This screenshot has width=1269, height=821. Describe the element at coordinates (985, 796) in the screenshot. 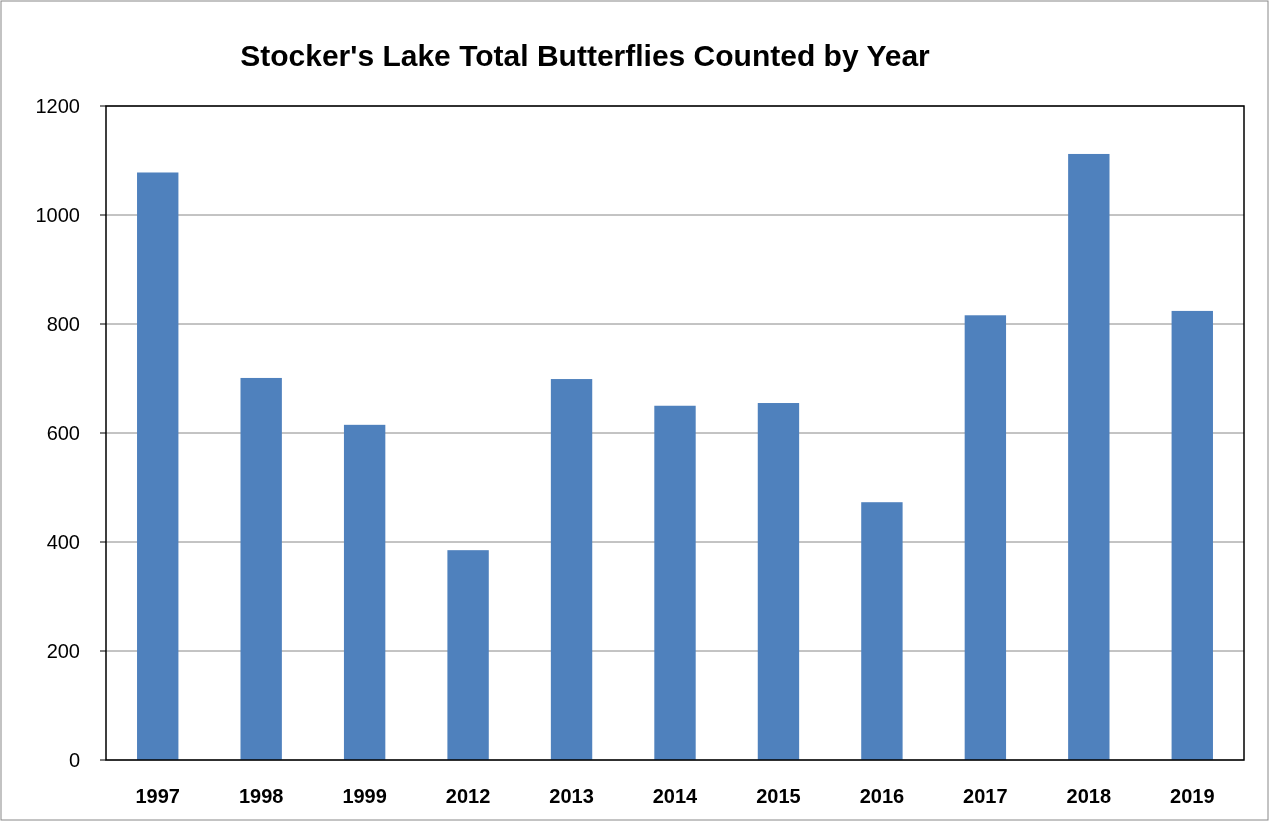

I see `x-tick-label: 2017` at that location.